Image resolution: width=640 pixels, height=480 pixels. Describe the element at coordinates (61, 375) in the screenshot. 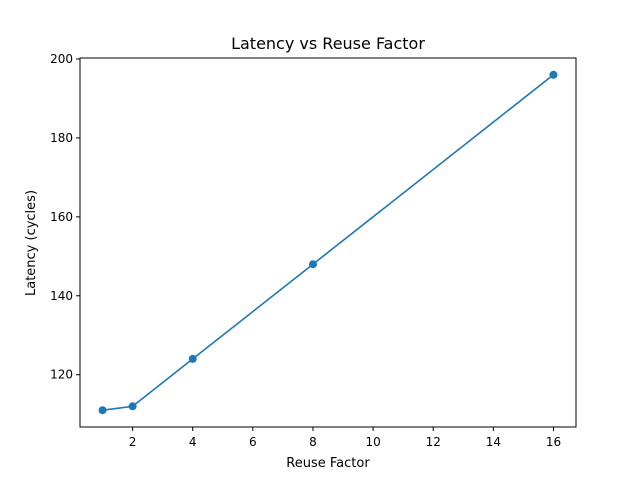

I see `y-tick-label: 120` at that location.